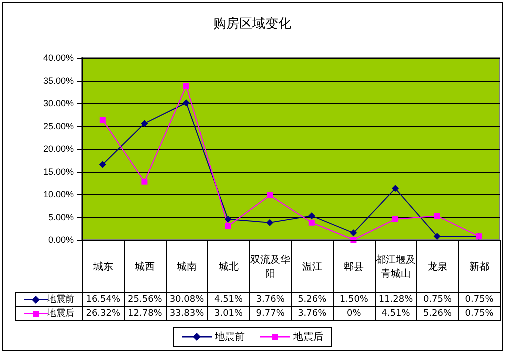 The image size is (505, 353). Describe the element at coordinates (58, 103) in the screenshot. I see `y-tick-label: 30.00%` at that location.